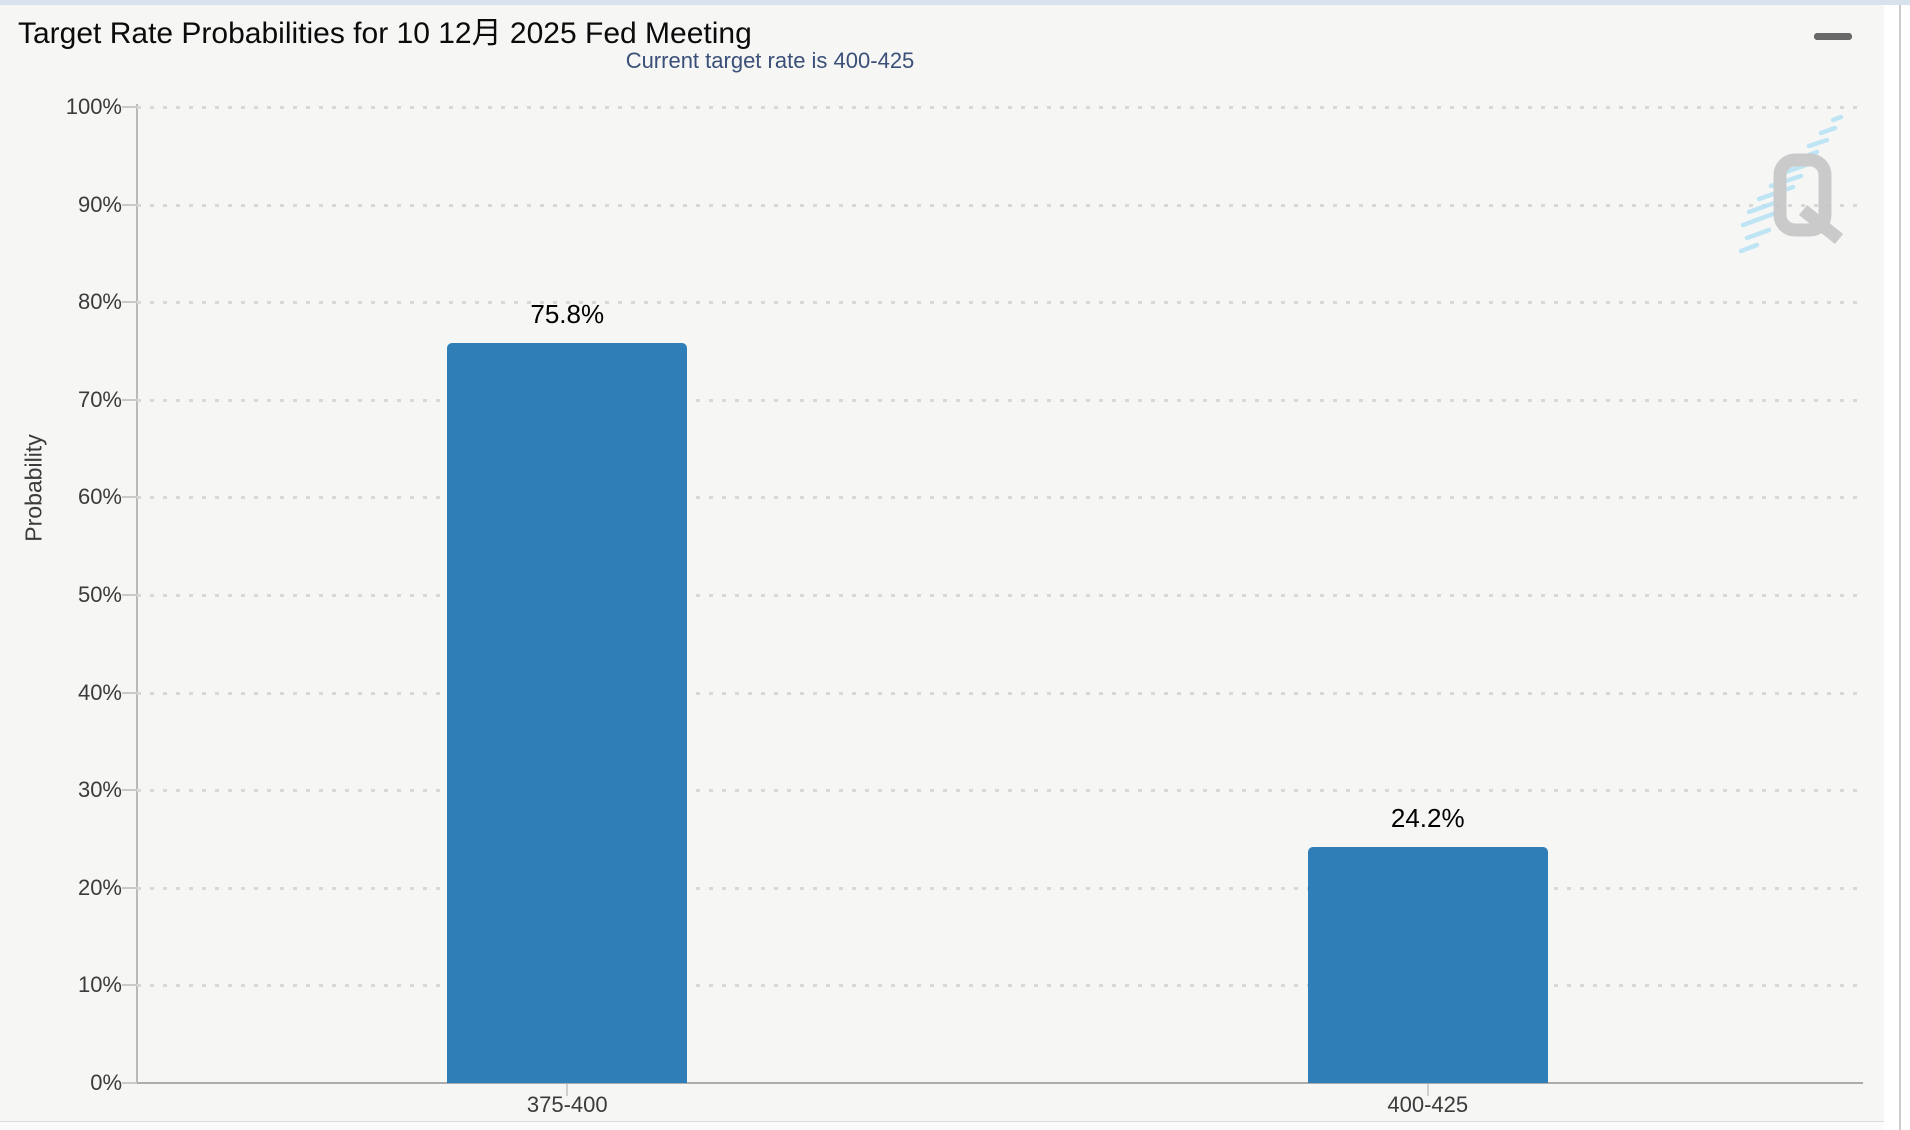  I want to click on y-axis-tick-label: 70%, so click(99, 399).